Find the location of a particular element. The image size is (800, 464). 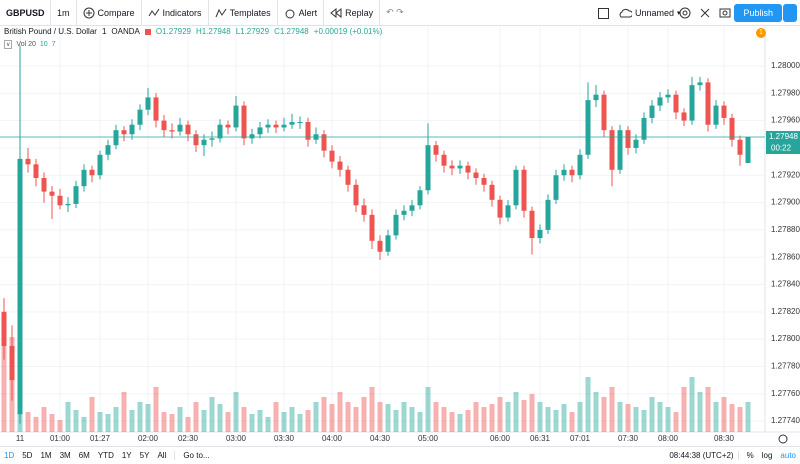

ranges: 1D 5D 1M 3M 6M YTD 1Y 5Y All is located at coordinates (85, 455).